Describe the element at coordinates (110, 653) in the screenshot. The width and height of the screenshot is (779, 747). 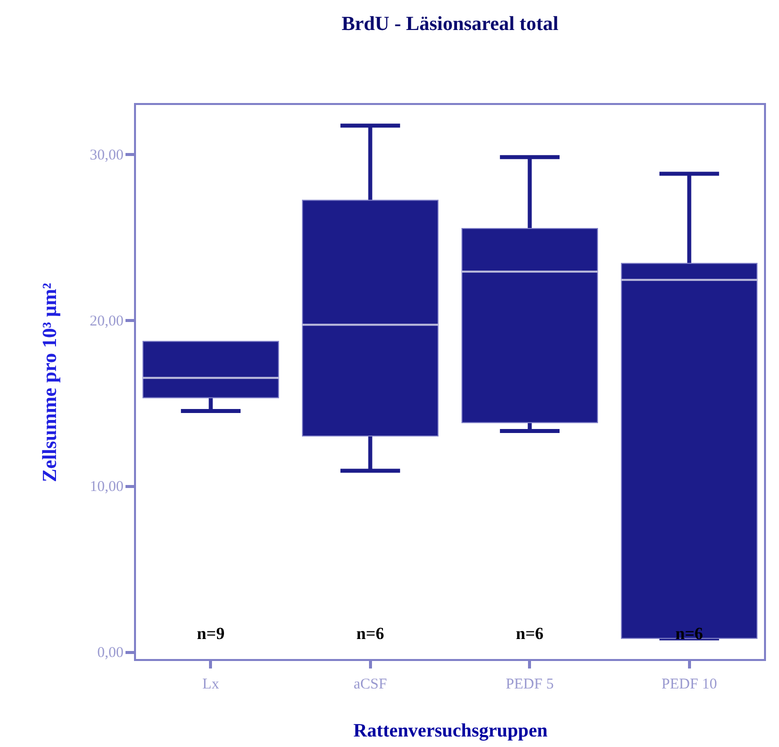
I see `y-tick-label: 0,00` at that location.